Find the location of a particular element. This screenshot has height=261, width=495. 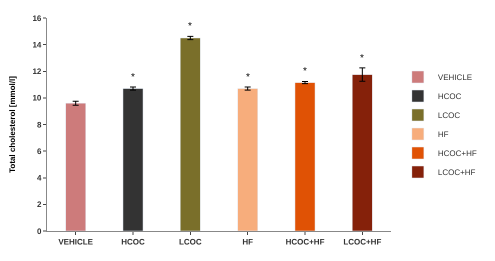

y-tick-label: 2 is located at coordinates (39, 205).